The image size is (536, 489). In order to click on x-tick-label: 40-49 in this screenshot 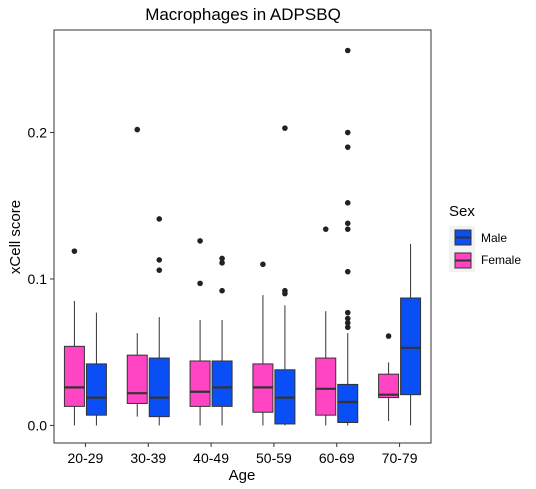, I will do `click(211, 458)`.